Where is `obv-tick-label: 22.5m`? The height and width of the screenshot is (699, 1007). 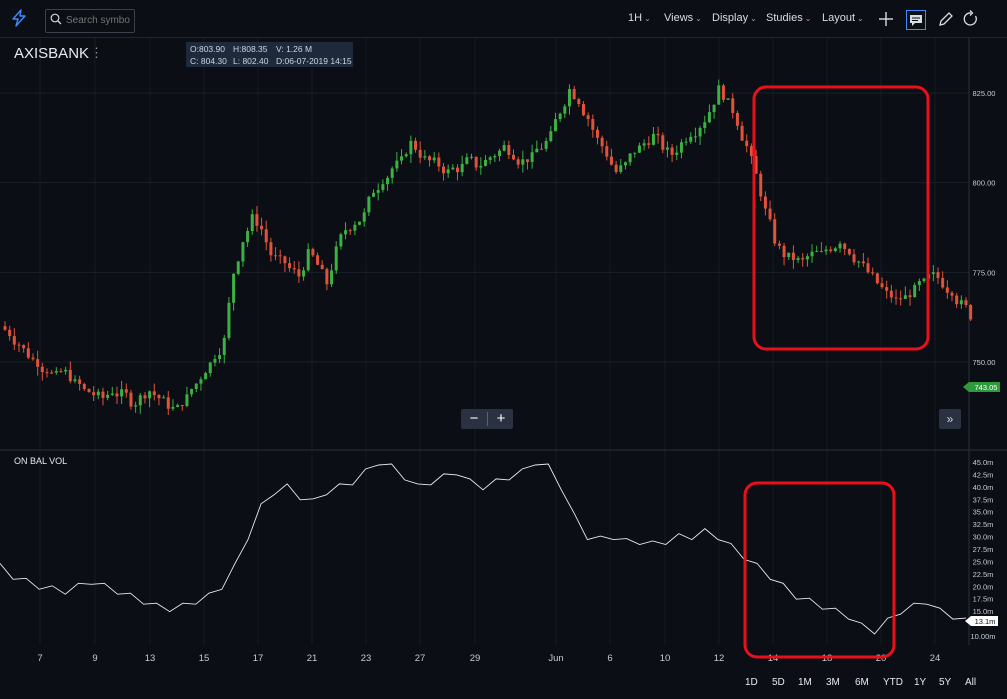 obv-tick-label: 22.5m is located at coordinates (983, 574).